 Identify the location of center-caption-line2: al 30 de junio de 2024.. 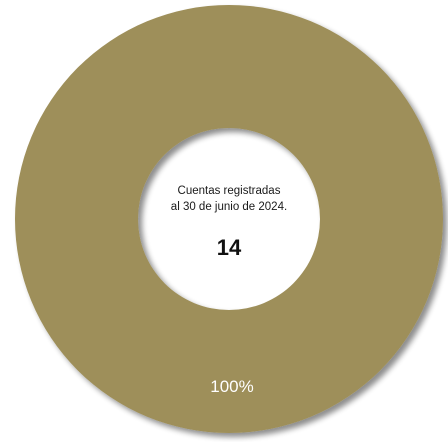
(229, 207).